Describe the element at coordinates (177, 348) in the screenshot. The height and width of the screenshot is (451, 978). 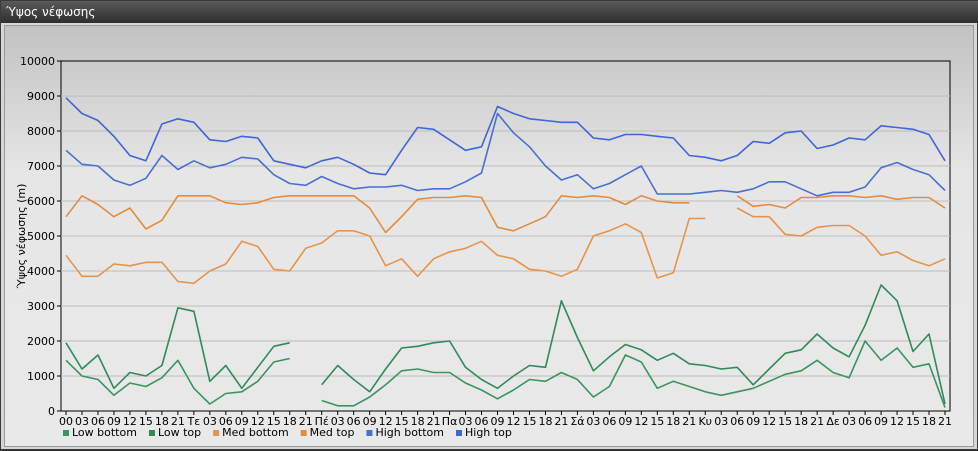
I see `series-line-low-top` at that location.